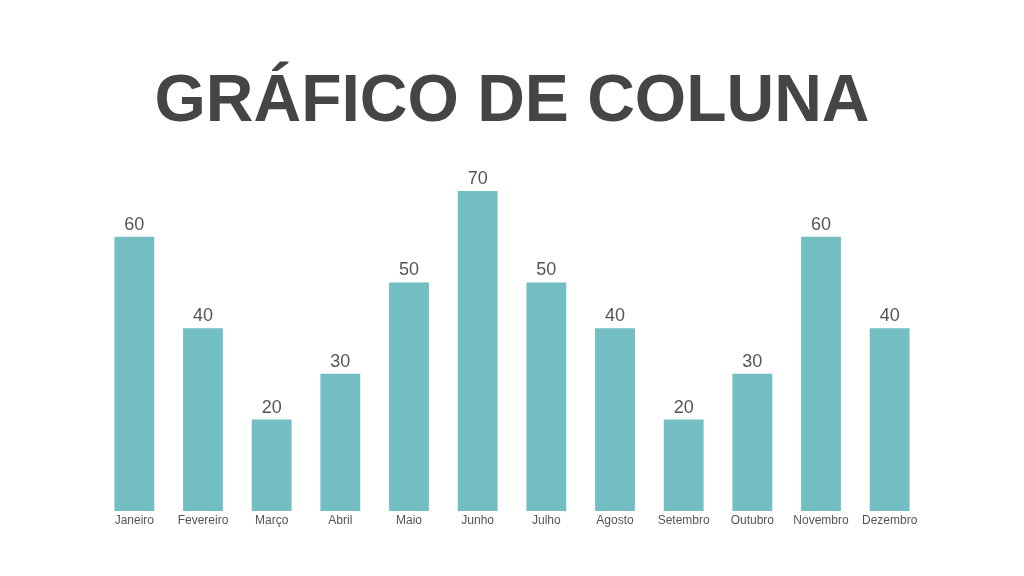 This screenshot has width=1024, height=576. I want to click on x-tick-label: Setembro, so click(684, 520).